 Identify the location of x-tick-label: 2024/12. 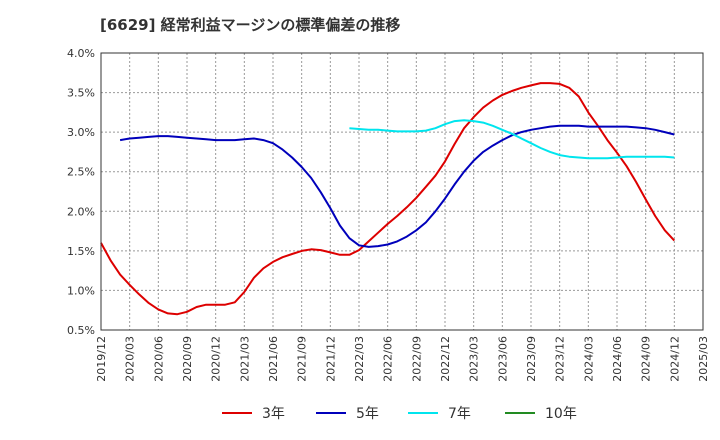
(674, 359).